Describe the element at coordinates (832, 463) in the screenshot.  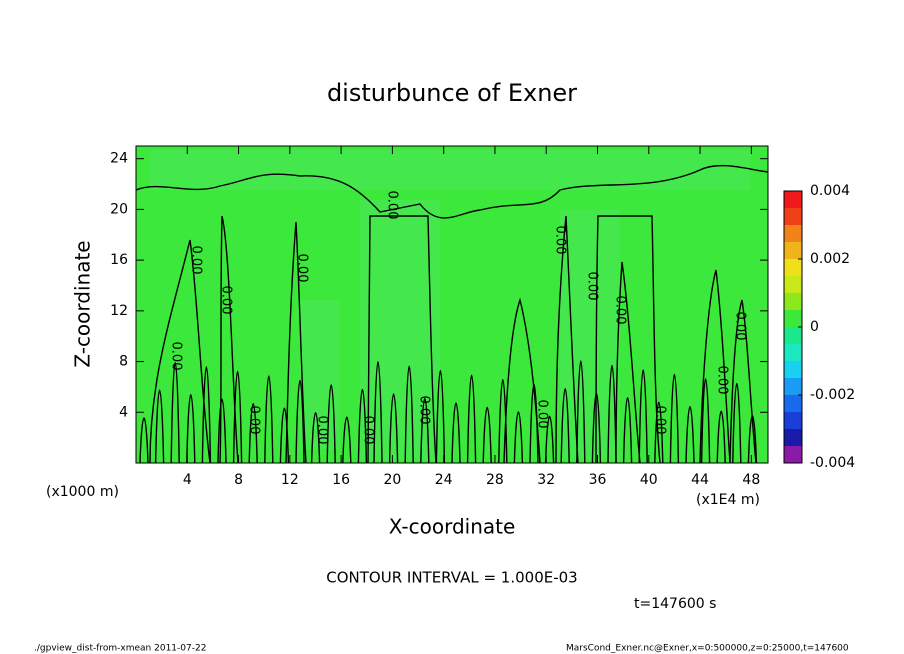
I see `colorbar-tick-label: -0.004` at that location.